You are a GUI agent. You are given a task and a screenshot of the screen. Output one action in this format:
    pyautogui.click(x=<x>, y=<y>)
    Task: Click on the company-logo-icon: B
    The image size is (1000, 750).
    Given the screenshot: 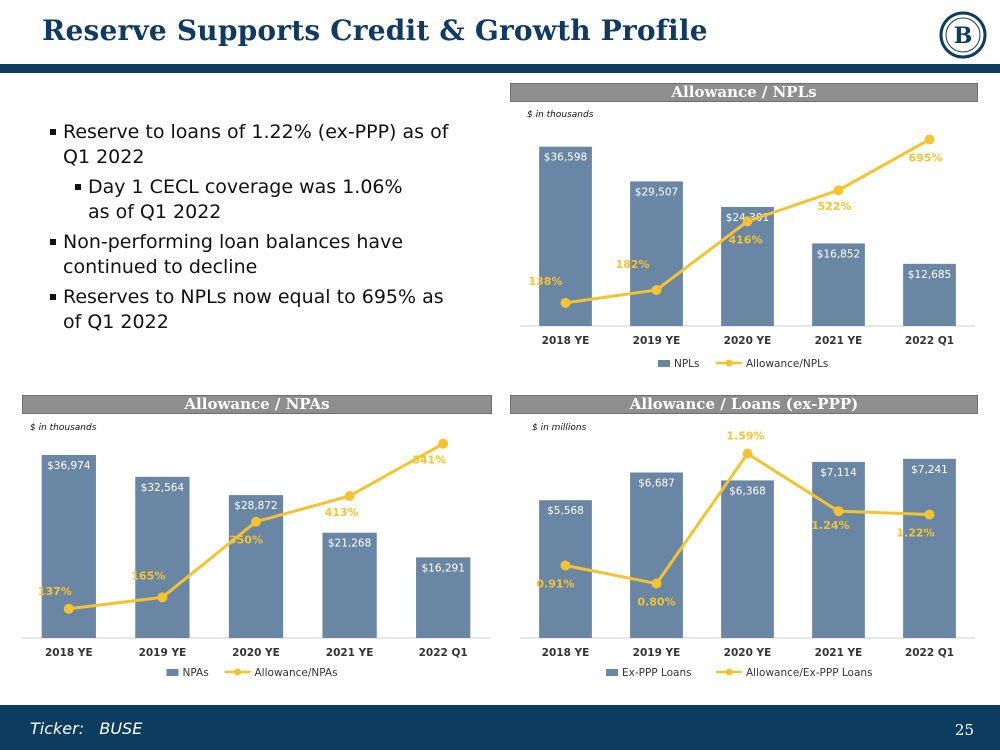 What is the action you would take?
    pyautogui.click(x=963, y=35)
    